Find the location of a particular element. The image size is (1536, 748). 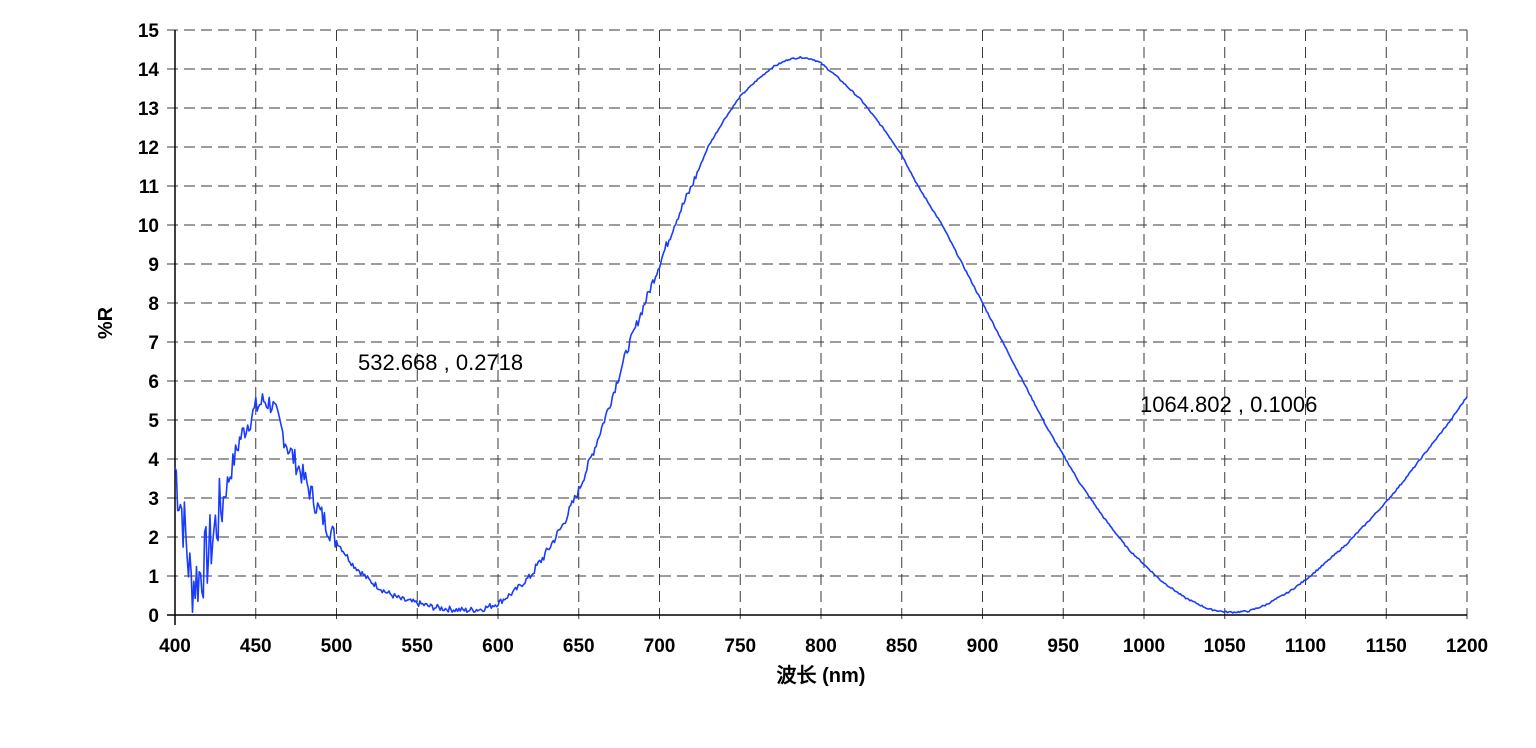

x-tick-label: 550 is located at coordinates (417, 646).